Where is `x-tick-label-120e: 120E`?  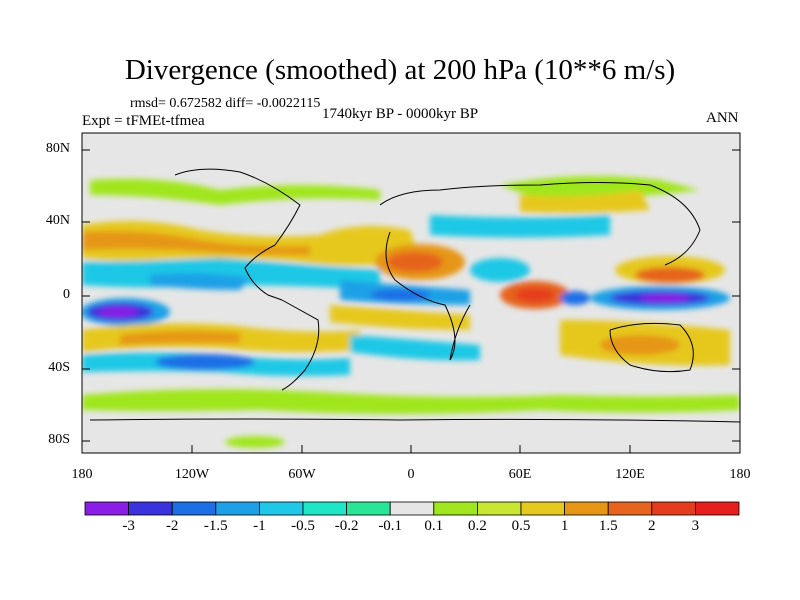 x-tick-label-120e: 120E is located at coordinates (630, 474).